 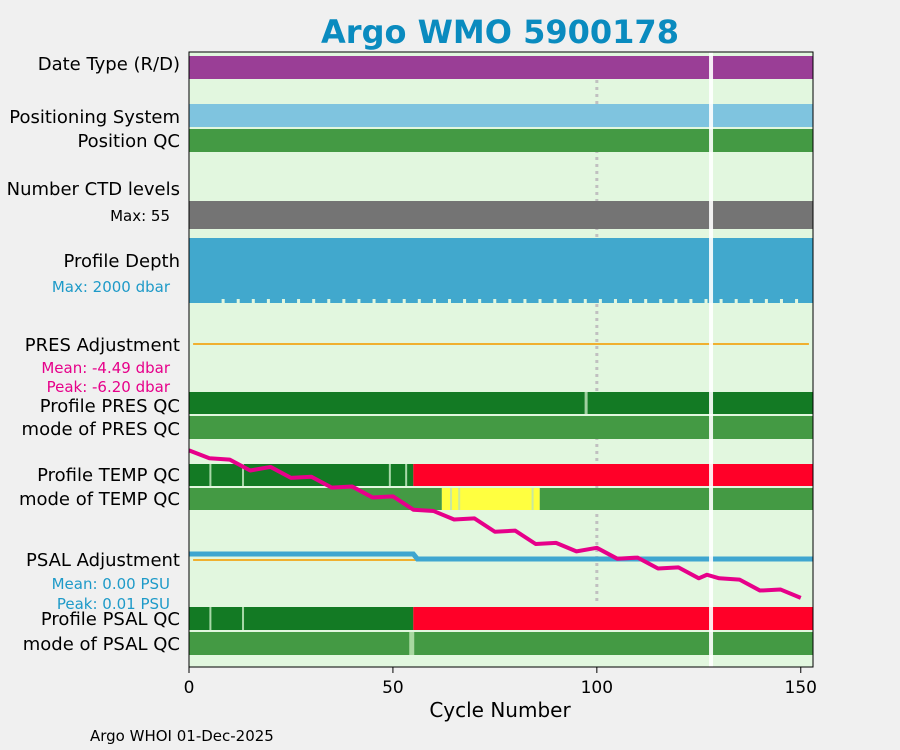 What do you see at coordinates (111, 287) in the screenshot?
I see `row-info: Max: 2000 dbar` at bounding box center [111, 287].